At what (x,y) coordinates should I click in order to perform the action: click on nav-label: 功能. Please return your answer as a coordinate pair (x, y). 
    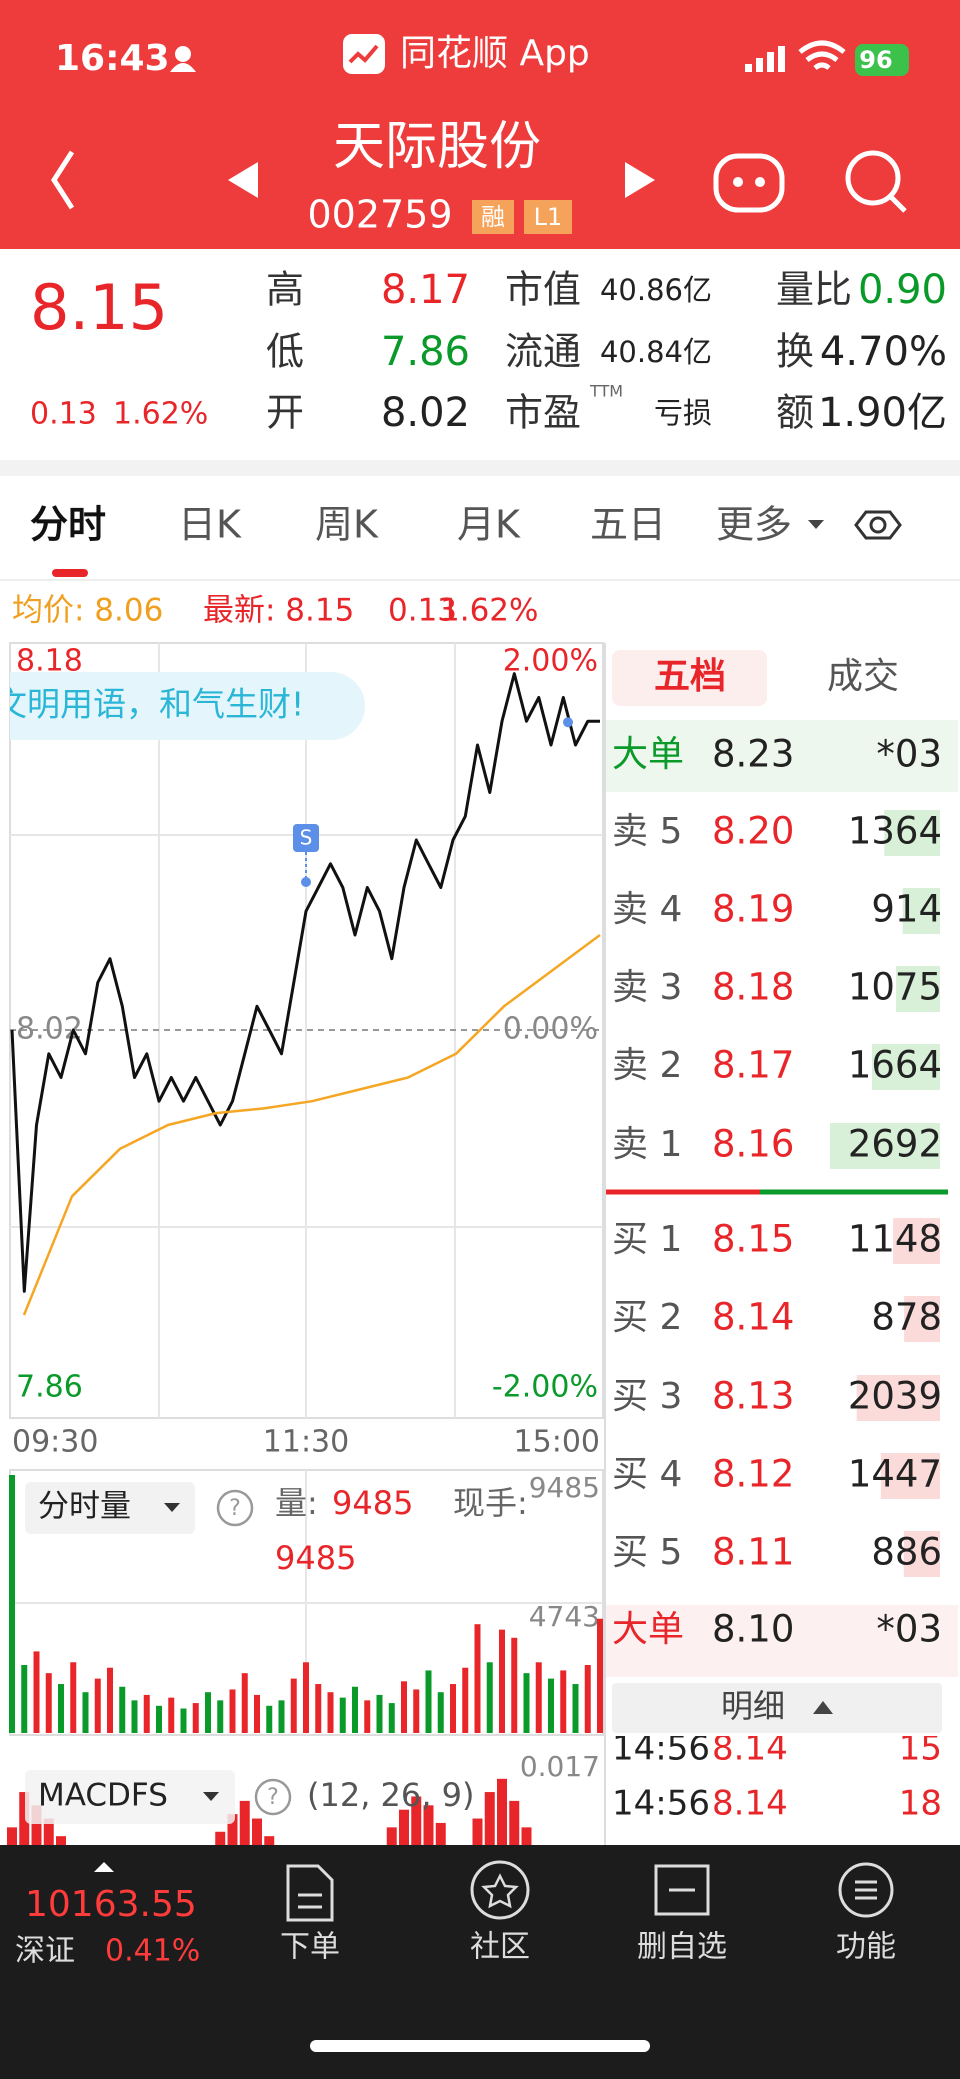
    Looking at the image, I should click on (866, 1947).